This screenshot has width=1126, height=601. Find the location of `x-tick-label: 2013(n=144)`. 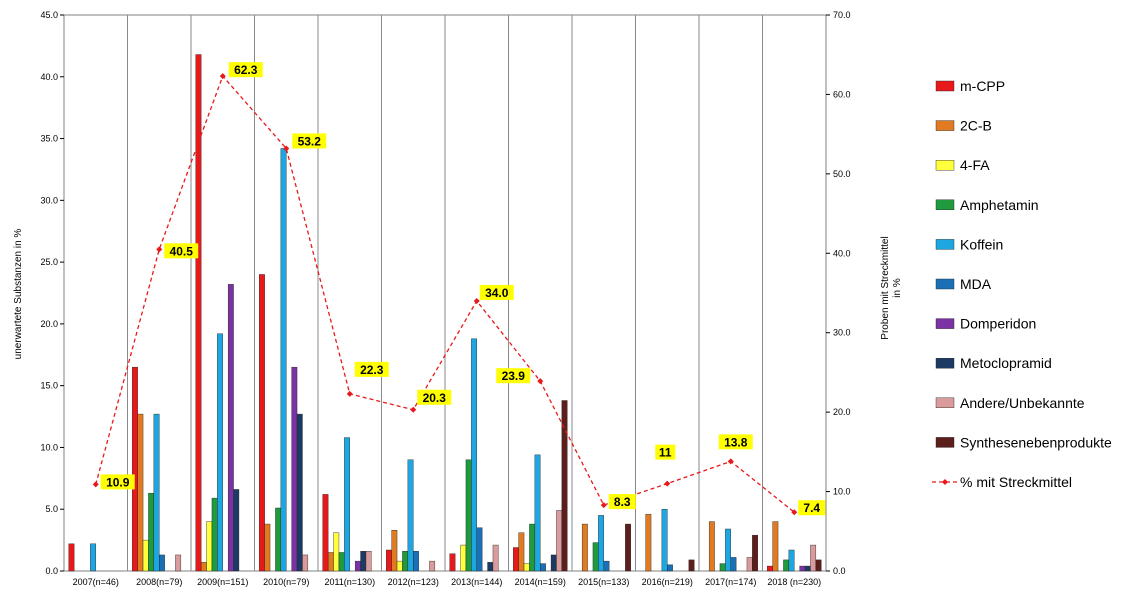

x-tick-label: 2013(n=144) is located at coordinates (476, 582).